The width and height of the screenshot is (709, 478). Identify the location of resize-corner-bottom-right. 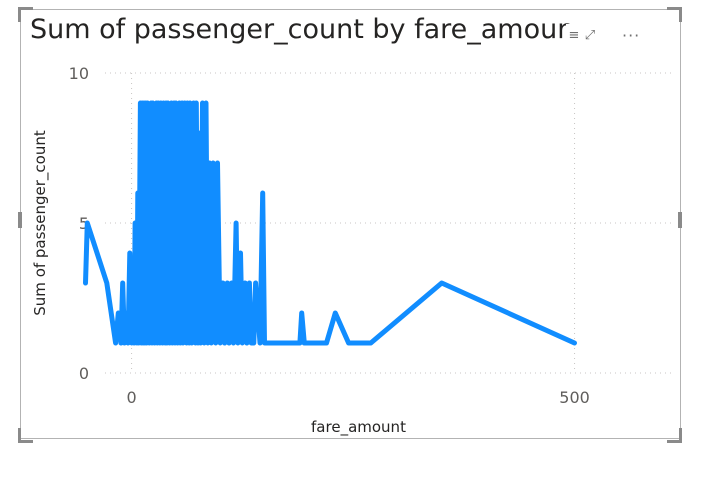
(674, 435).